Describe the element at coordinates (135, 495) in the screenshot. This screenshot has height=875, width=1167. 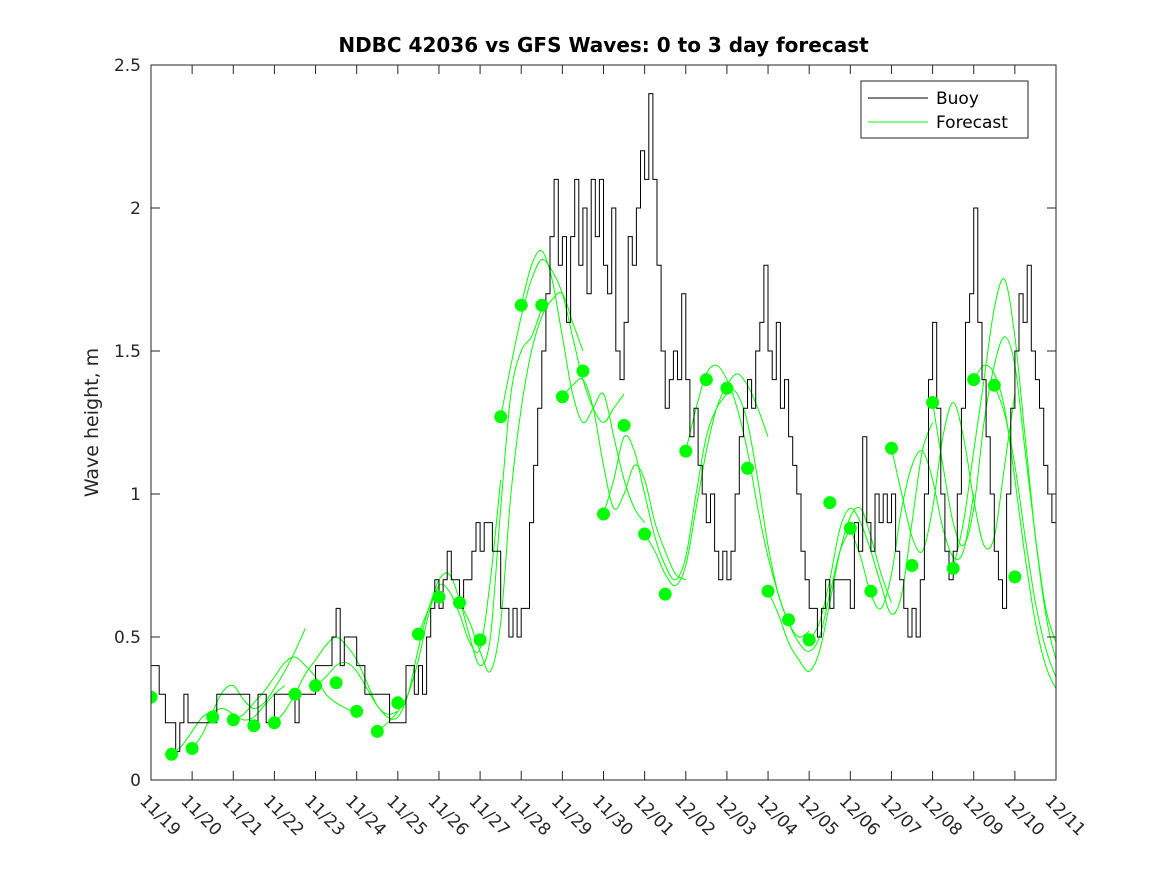
I see `y-tick-label: 1` at that location.